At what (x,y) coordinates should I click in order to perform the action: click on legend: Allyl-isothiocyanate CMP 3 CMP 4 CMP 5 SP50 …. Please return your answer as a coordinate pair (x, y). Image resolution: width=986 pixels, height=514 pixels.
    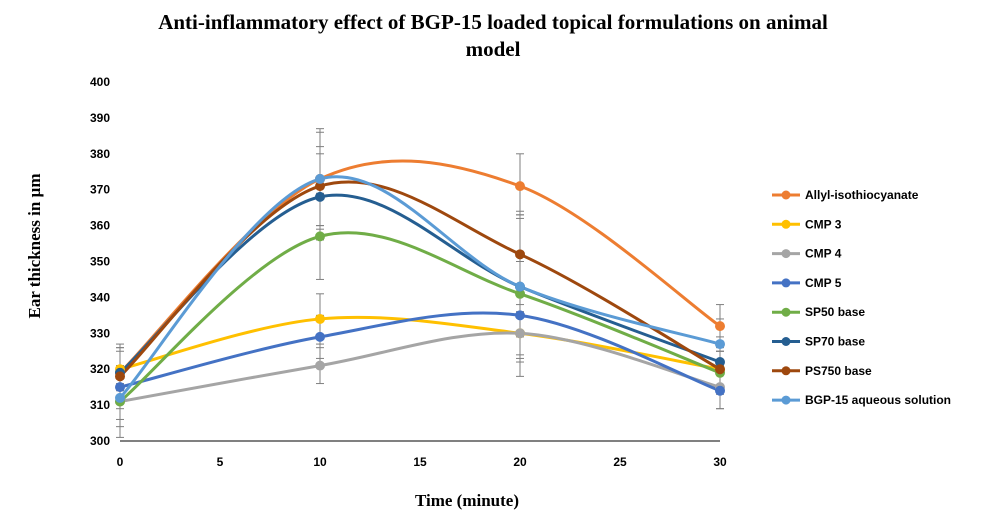
    Looking at the image, I should click on (861, 297).